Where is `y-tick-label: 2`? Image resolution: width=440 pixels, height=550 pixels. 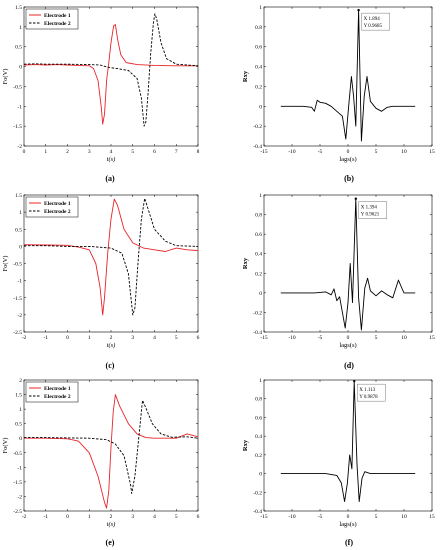 y-tick-label: 2 is located at coordinates (20, 381).